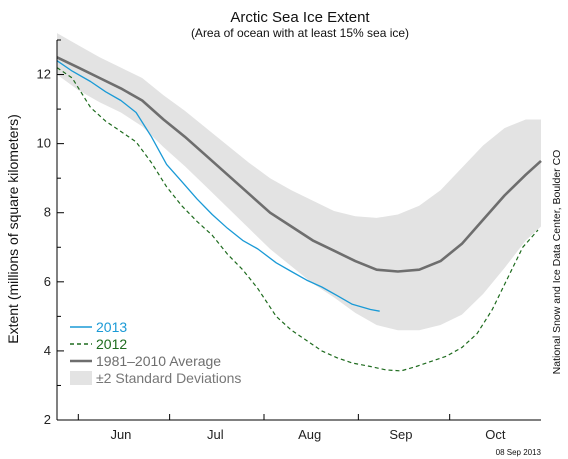  I want to click on y-tick-label: 8, so click(47, 212).